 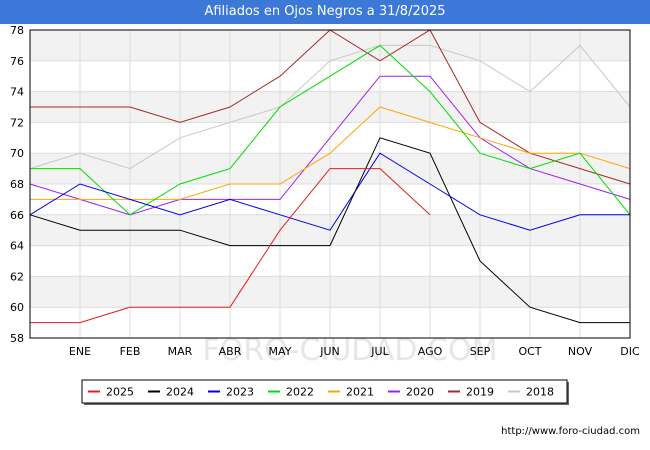 I want to click on legend-label-2021: 2021, so click(x=360, y=392).